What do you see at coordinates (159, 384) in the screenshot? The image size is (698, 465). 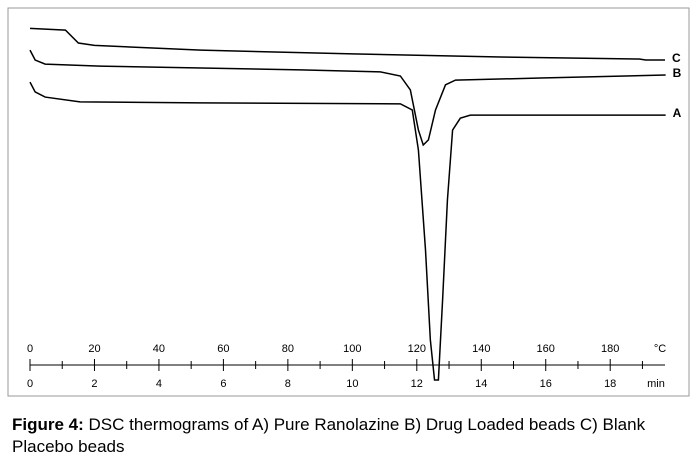 I see `x-tick-label: 4` at bounding box center [159, 384].